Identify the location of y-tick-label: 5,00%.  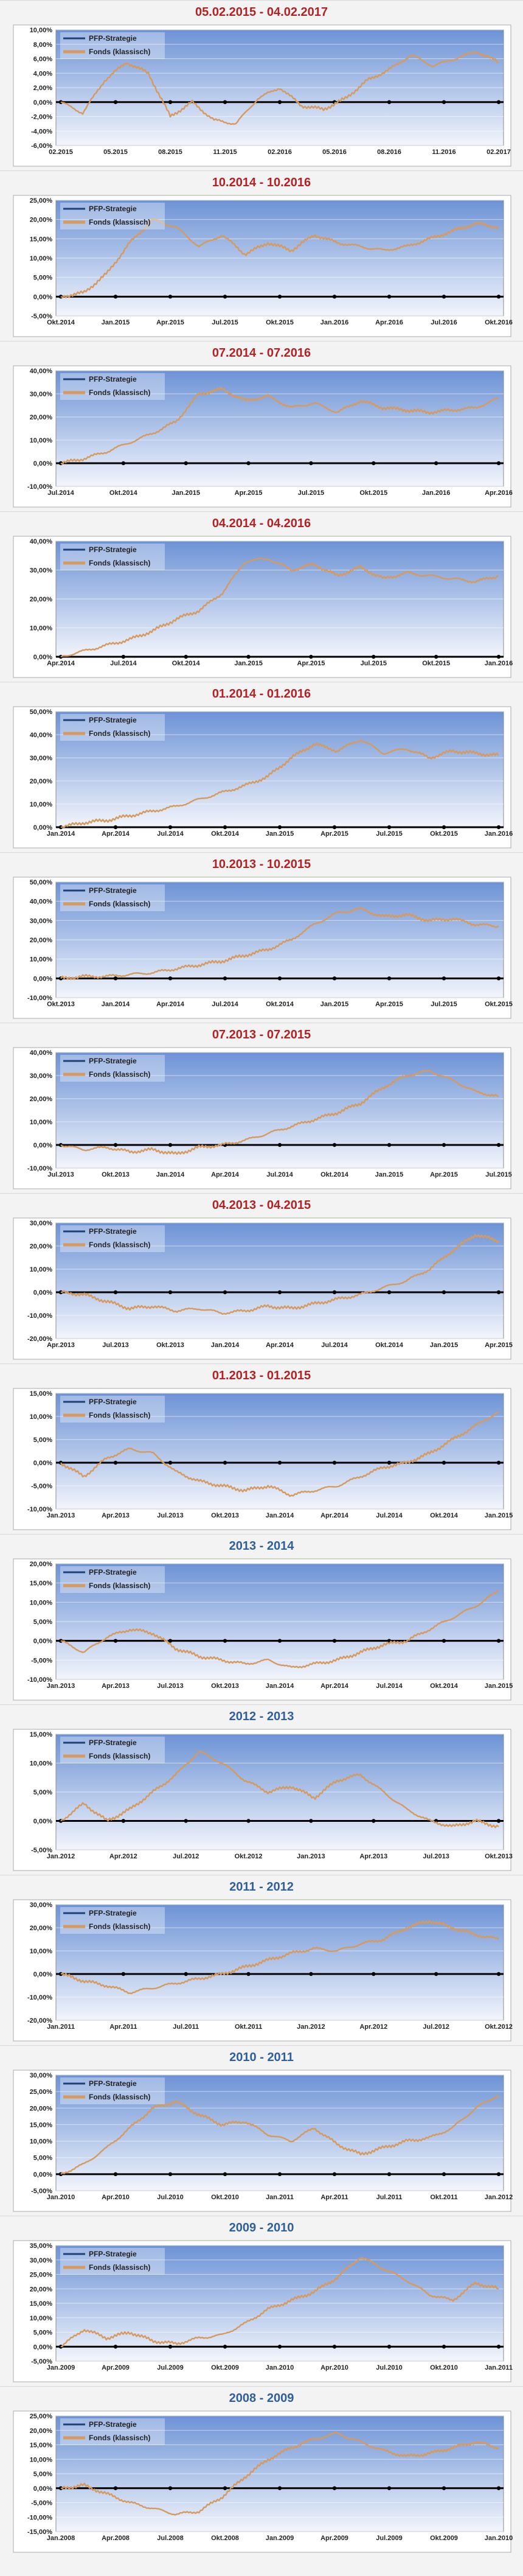
(43, 2158).